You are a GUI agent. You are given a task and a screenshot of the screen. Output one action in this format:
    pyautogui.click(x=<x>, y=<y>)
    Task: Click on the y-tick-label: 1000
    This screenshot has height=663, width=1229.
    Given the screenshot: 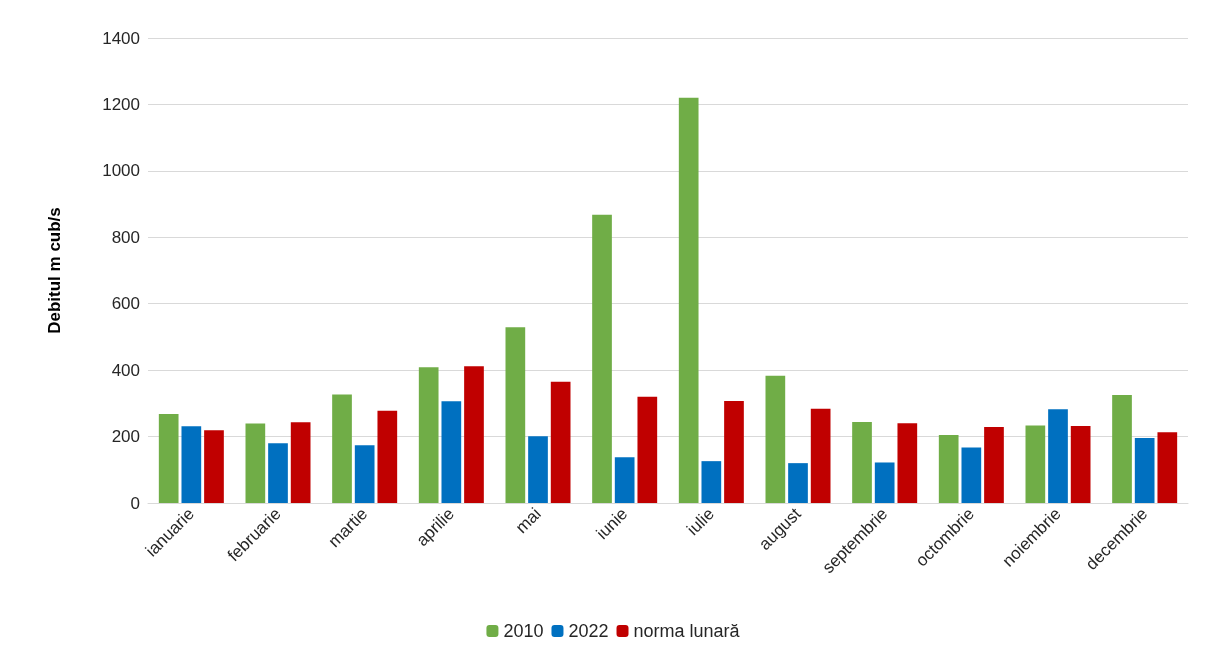 What is the action you would take?
    pyautogui.click(x=121, y=171)
    